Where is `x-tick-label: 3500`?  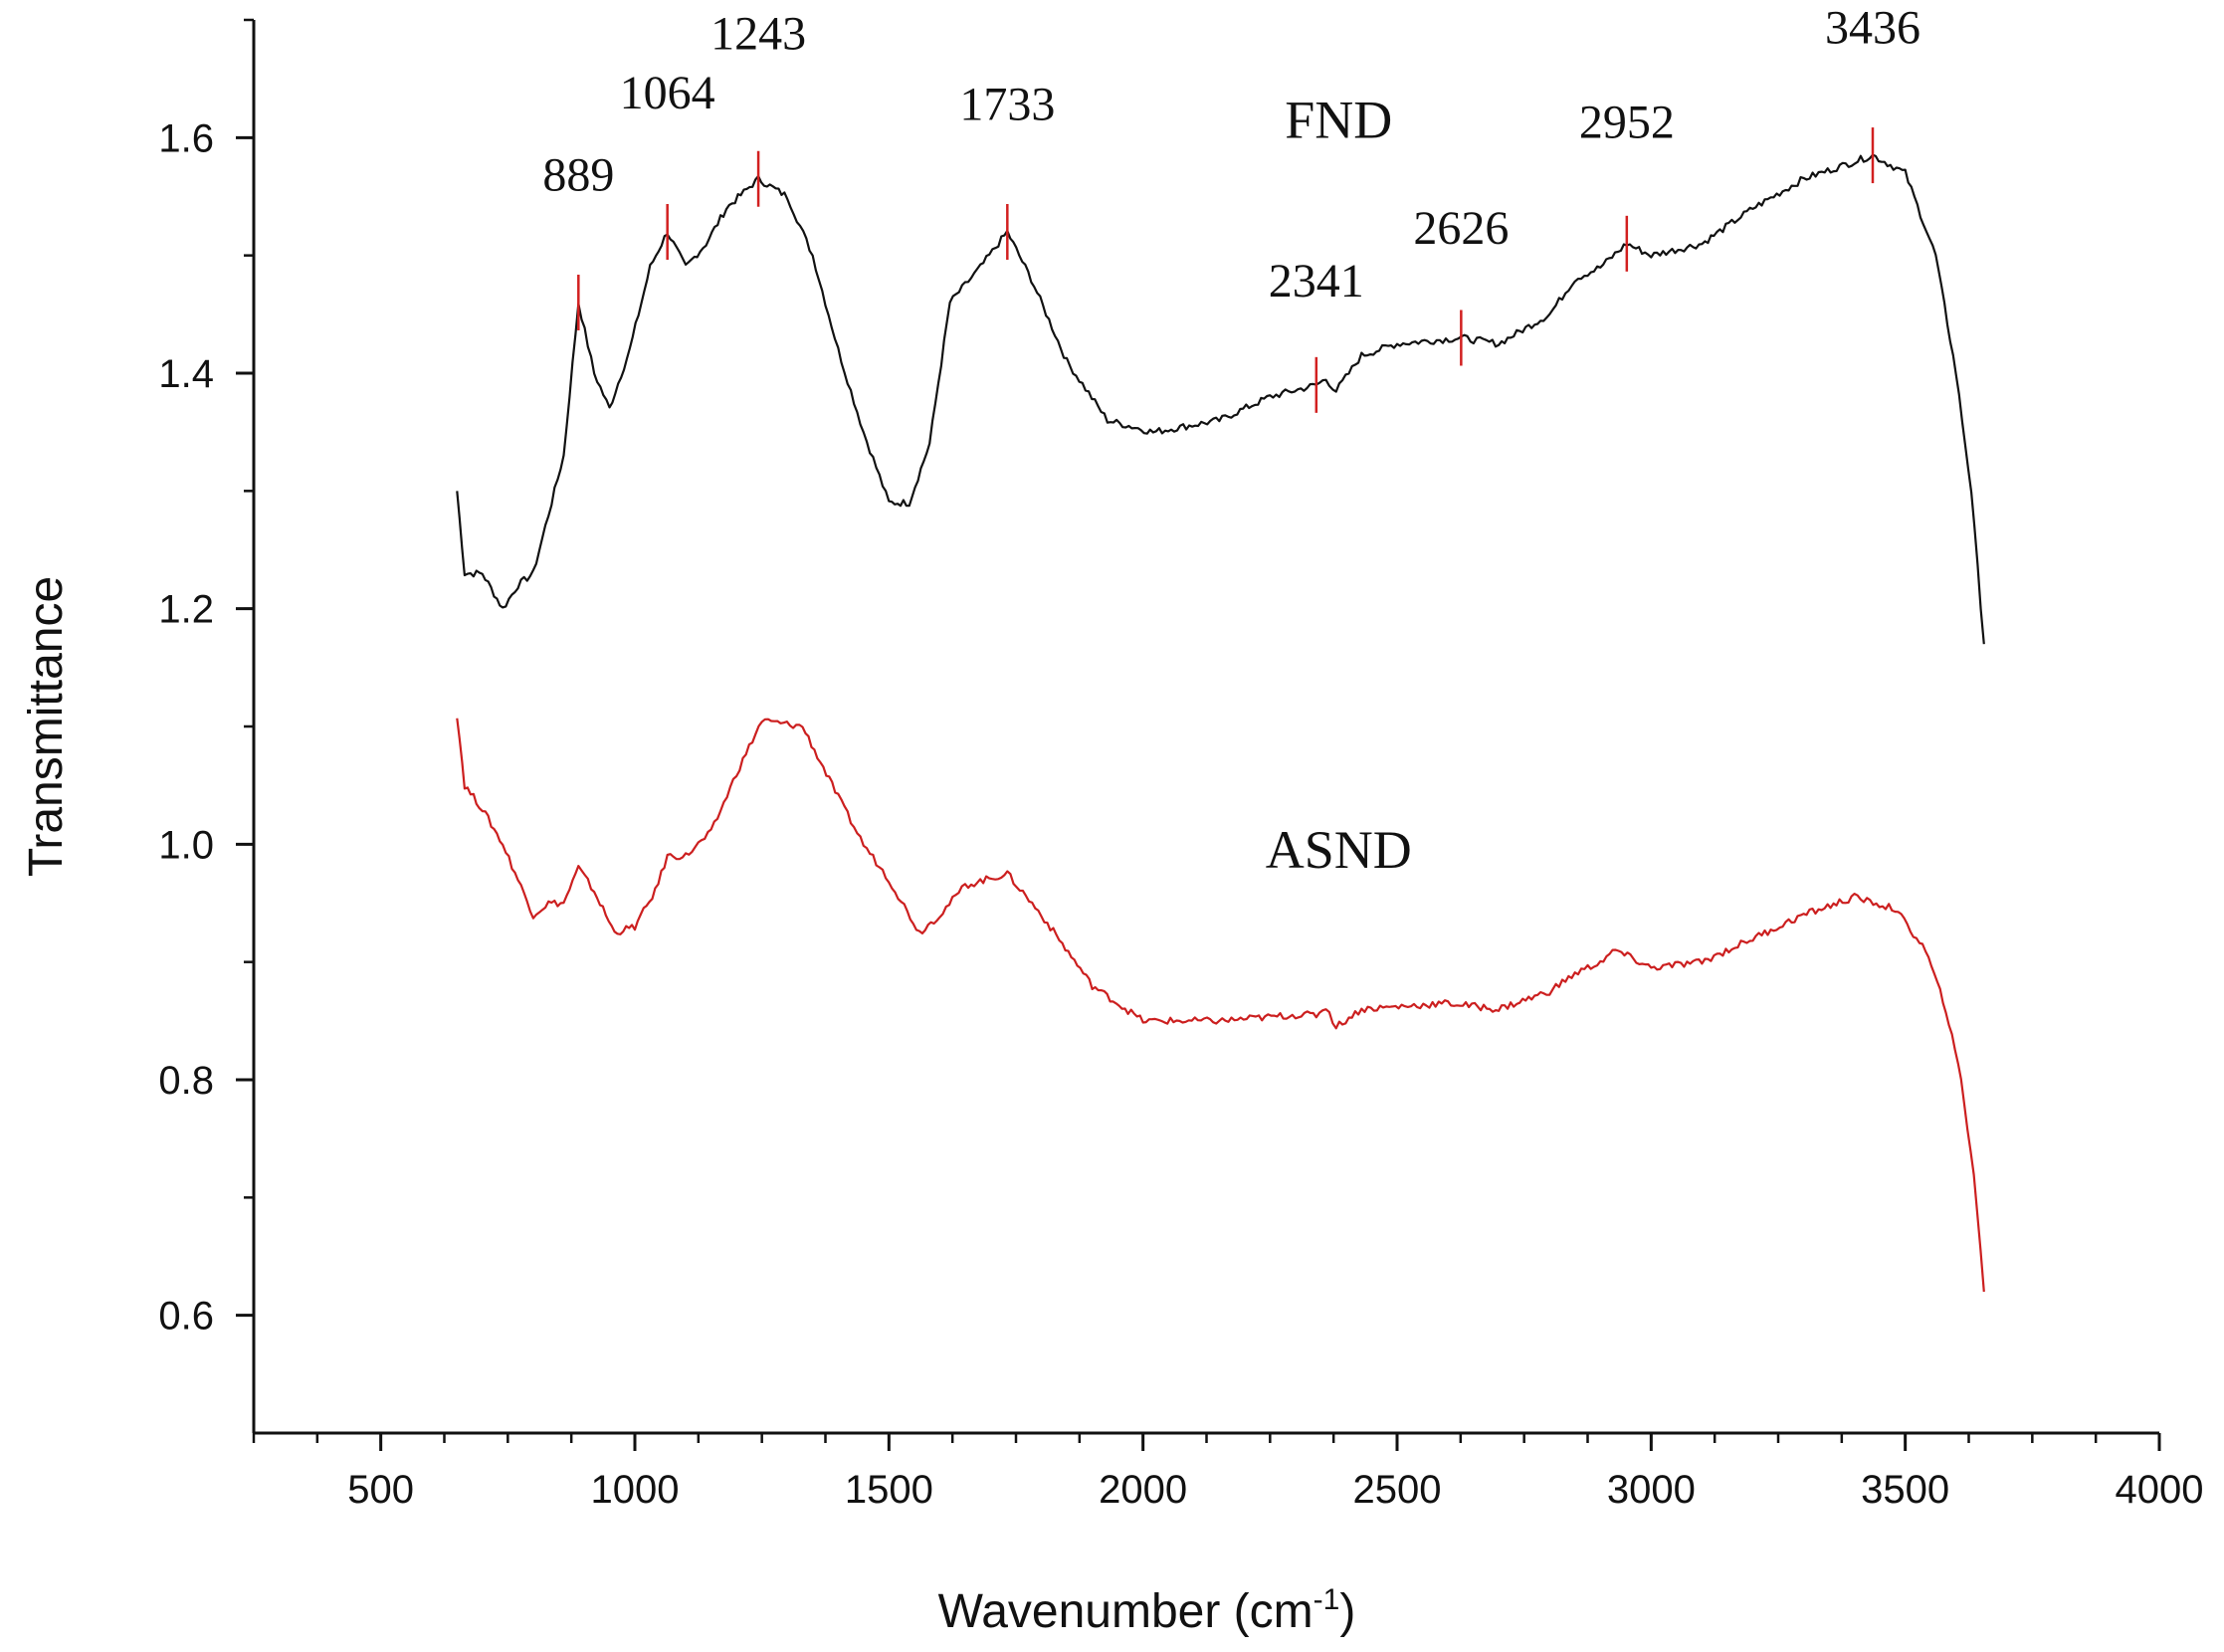
x-tick-label: 3500 is located at coordinates (1905, 1490).